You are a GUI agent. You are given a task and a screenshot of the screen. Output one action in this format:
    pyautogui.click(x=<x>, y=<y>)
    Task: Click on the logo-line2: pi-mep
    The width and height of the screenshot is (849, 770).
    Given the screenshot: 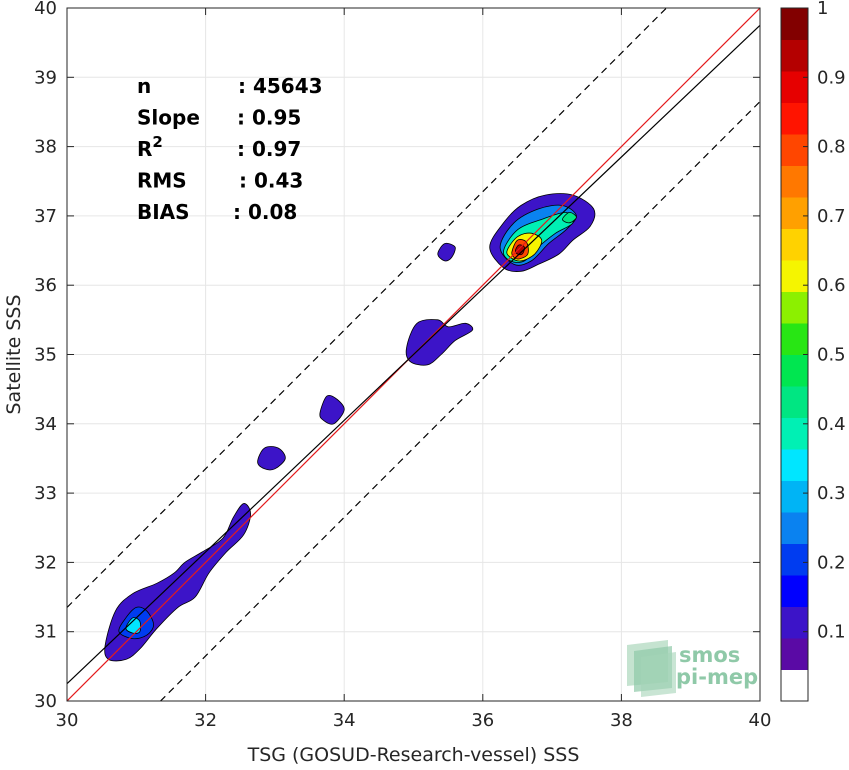 What is the action you would take?
    pyautogui.click(x=717, y=677)
    